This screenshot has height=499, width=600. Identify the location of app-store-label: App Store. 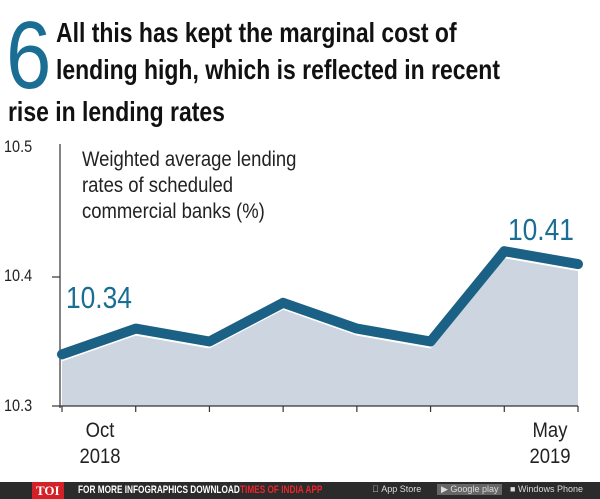
(396, 489).